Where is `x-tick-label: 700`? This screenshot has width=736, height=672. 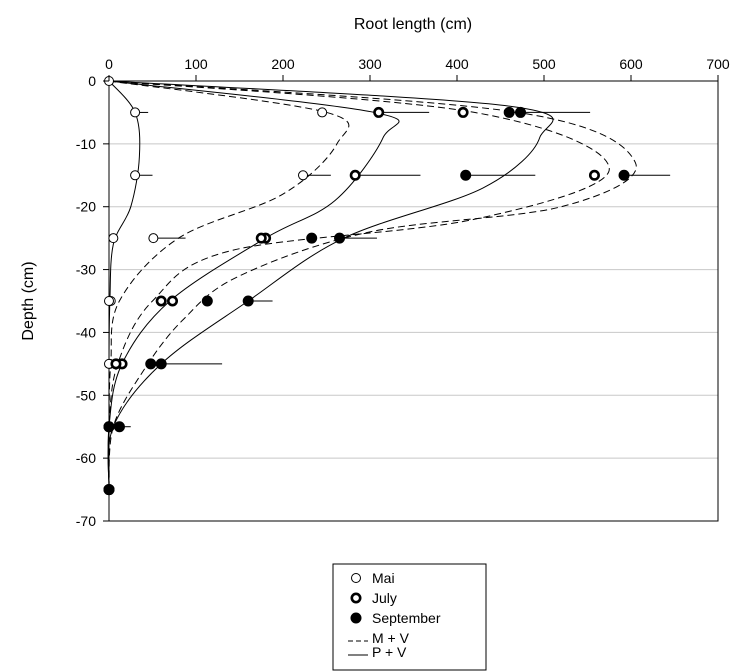
x-tick-label: 700 is located at coordinates (718, 64).